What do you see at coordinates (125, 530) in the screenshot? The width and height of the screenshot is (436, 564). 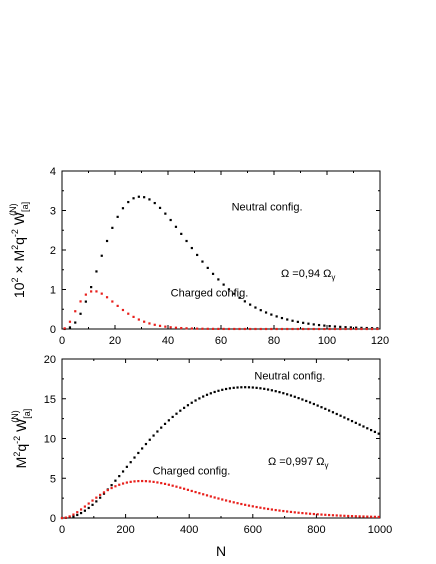 I see `x-tick-label: 200` at bounding box center [125, 530].